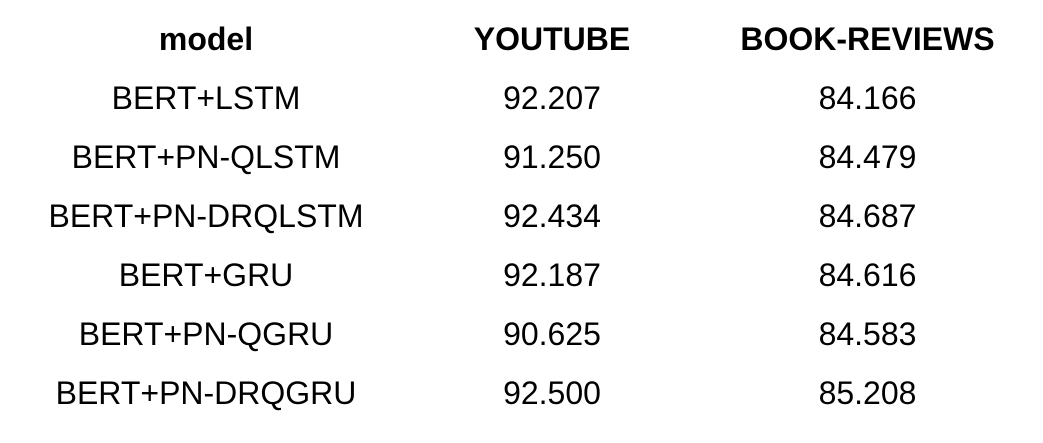  Describe the element at coordinates (552, 393) in the screenshot. I see `youtube-cell: 92.500` at that location.